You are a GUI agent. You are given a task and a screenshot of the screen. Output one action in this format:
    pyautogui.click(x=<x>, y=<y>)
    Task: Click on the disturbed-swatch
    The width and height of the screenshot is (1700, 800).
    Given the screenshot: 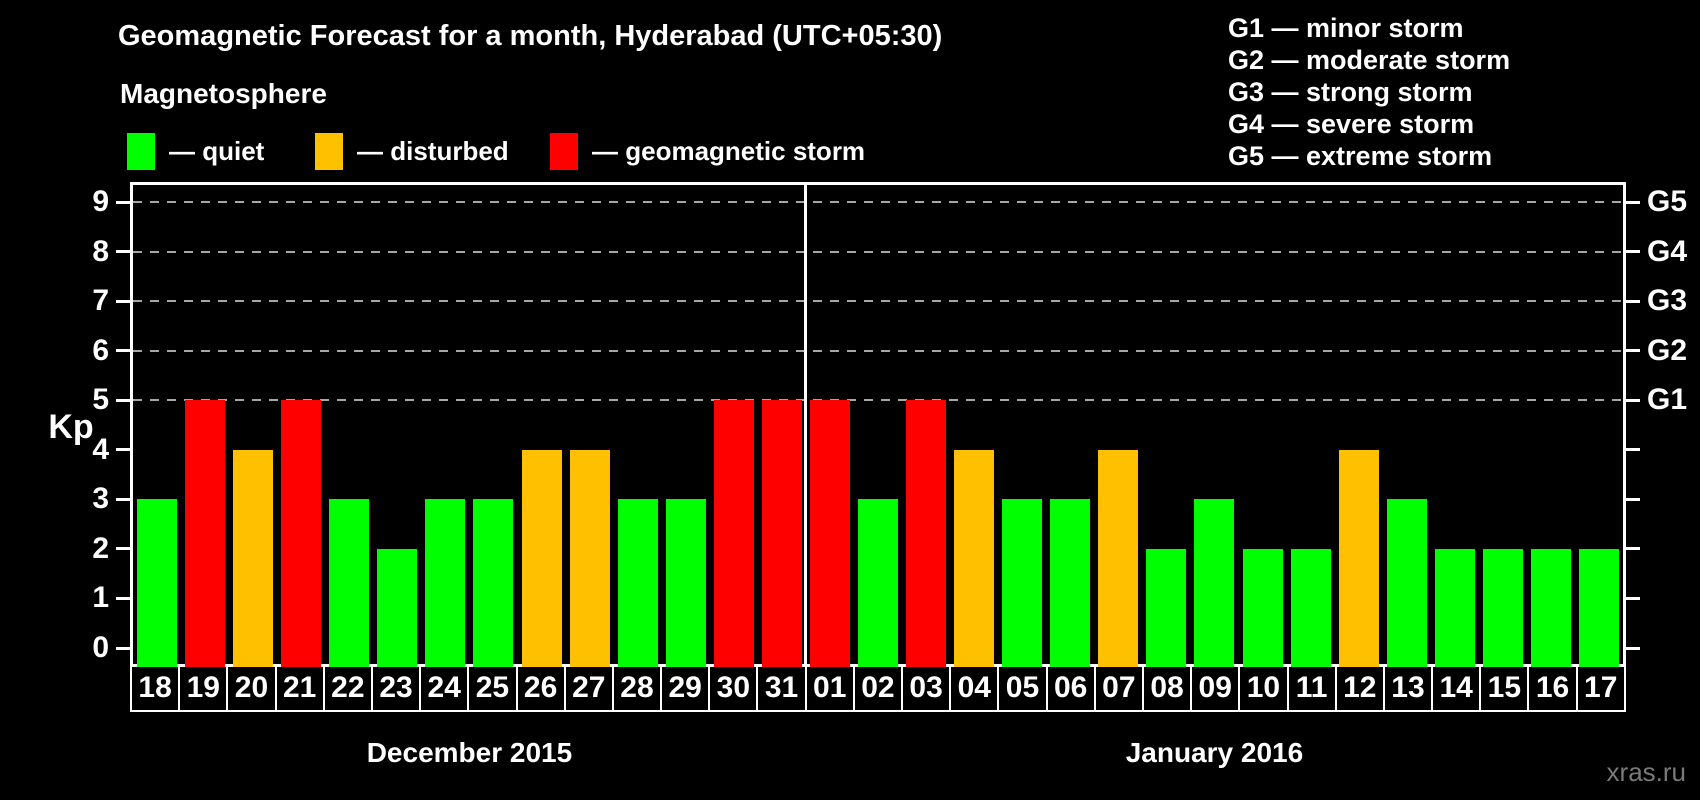 What is the action you would take?
    pyautogui.click(x=329, y=151)
    